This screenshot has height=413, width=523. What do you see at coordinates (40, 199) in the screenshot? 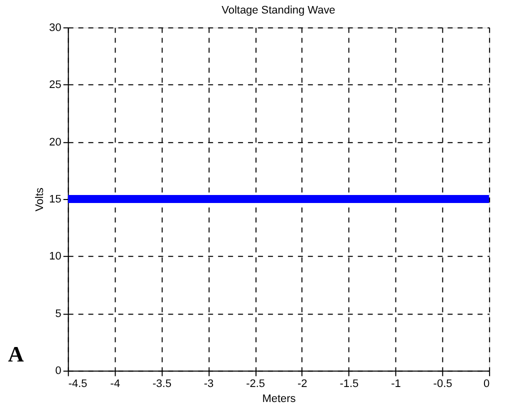
I see `y-axis-title: Volts` at bounding box center [40, 199].